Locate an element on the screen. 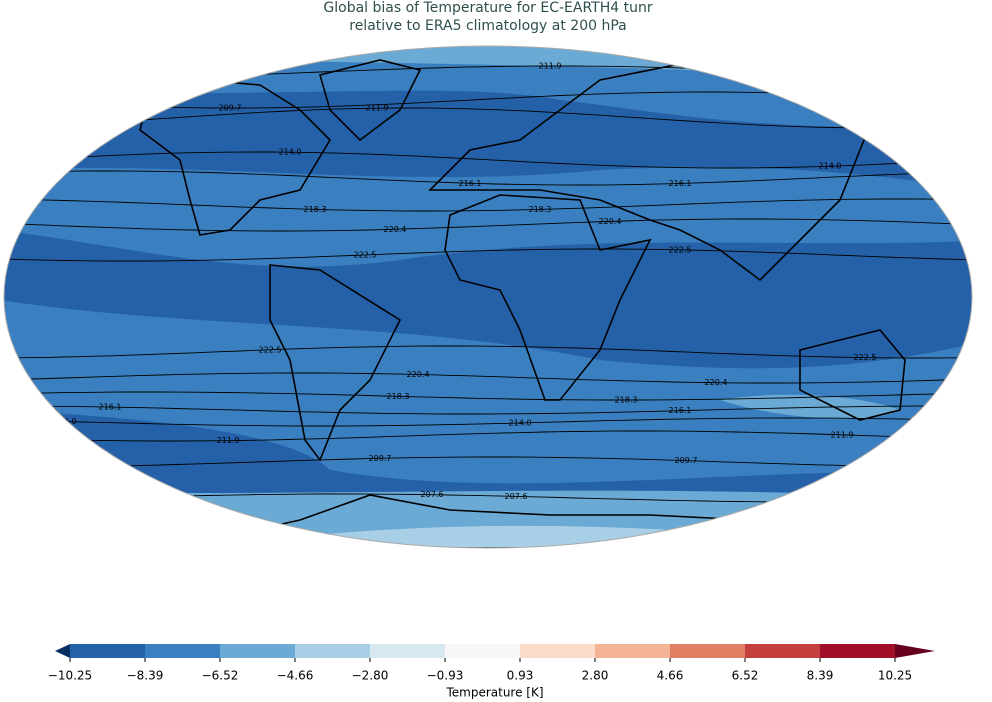 This screenshot has width=992, height=702. colorbar-label: Temperature [K] is located at coordinates (494, 693).